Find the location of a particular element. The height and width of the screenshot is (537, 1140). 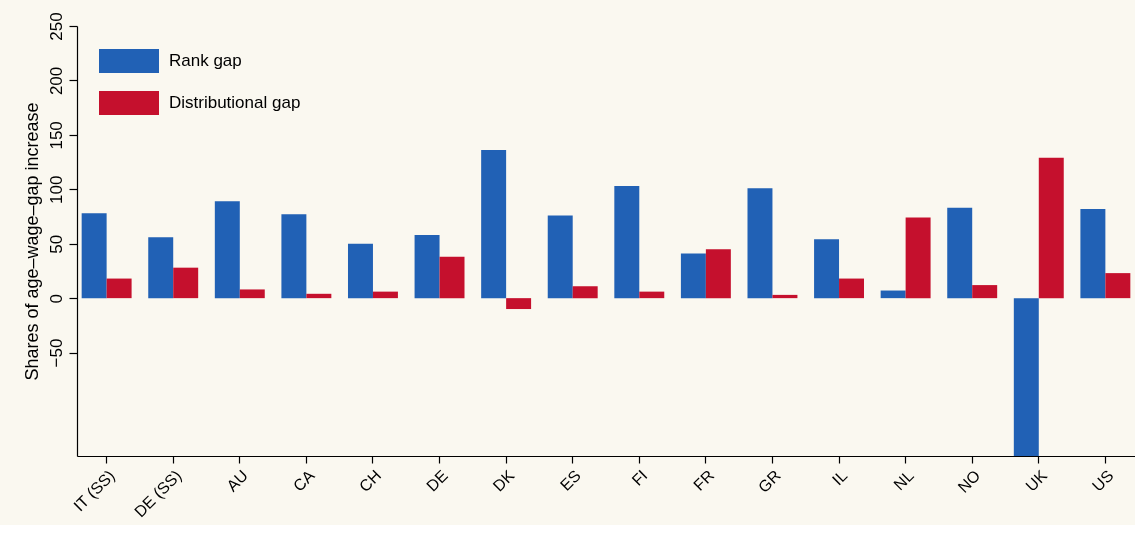

y-tick-label: 200 is located at coordinates (56, 81).